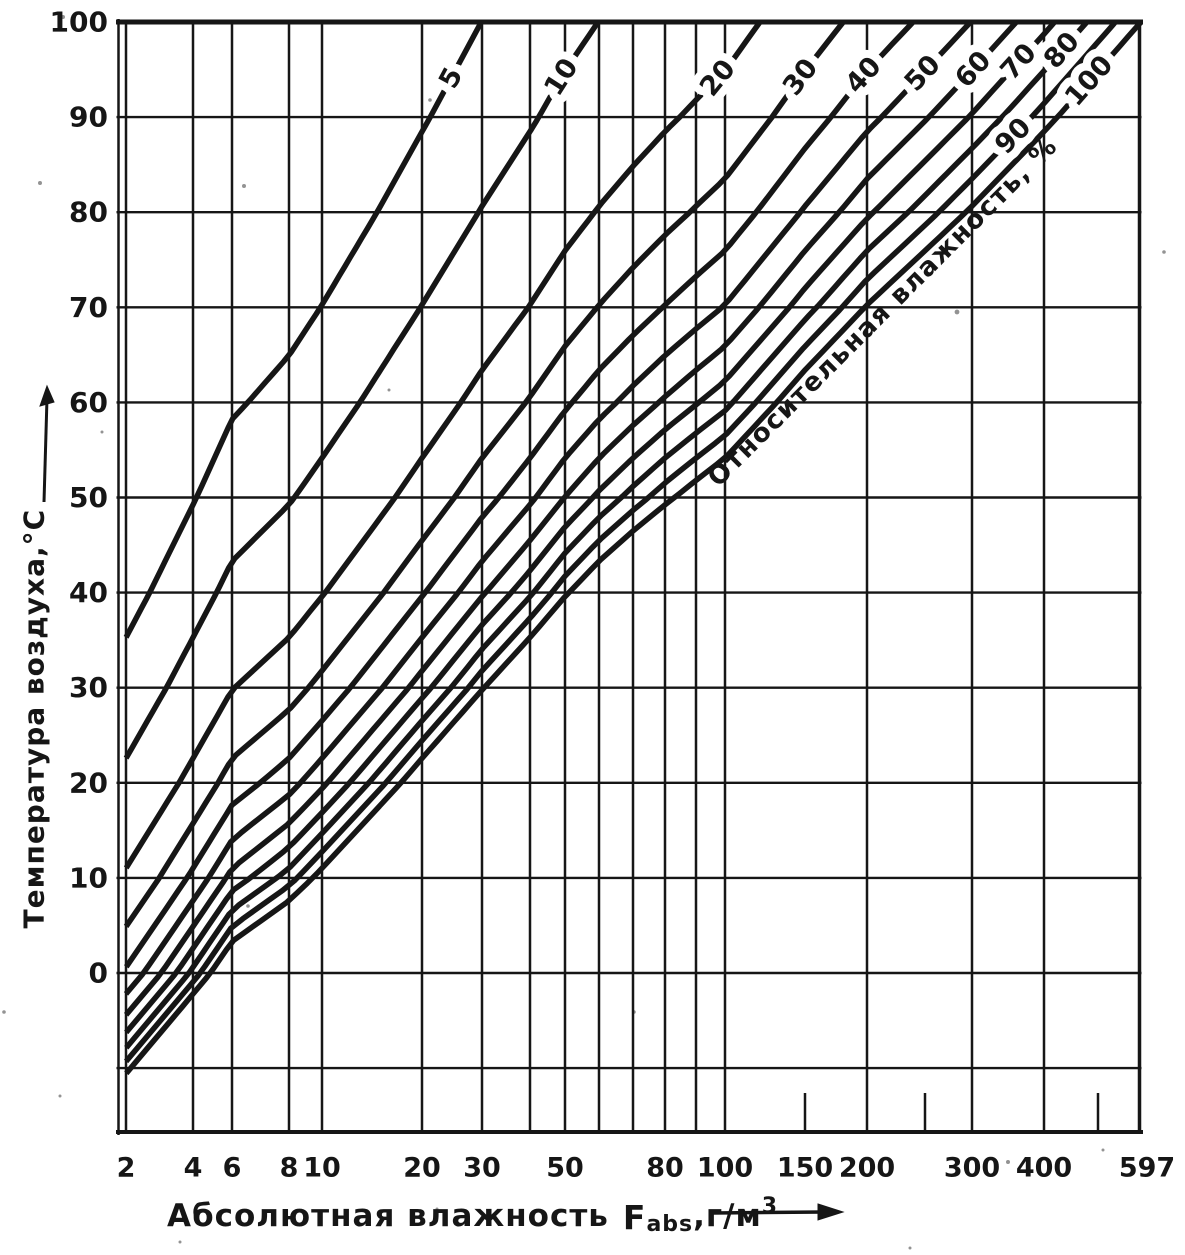 Image resolution: width=1185 pixels, height=1255 pixels. What do you see at coordinates (482, 1168) in the screenshot?
I see `x-tick-label-30: 30` at bounding box center [482, 1168].